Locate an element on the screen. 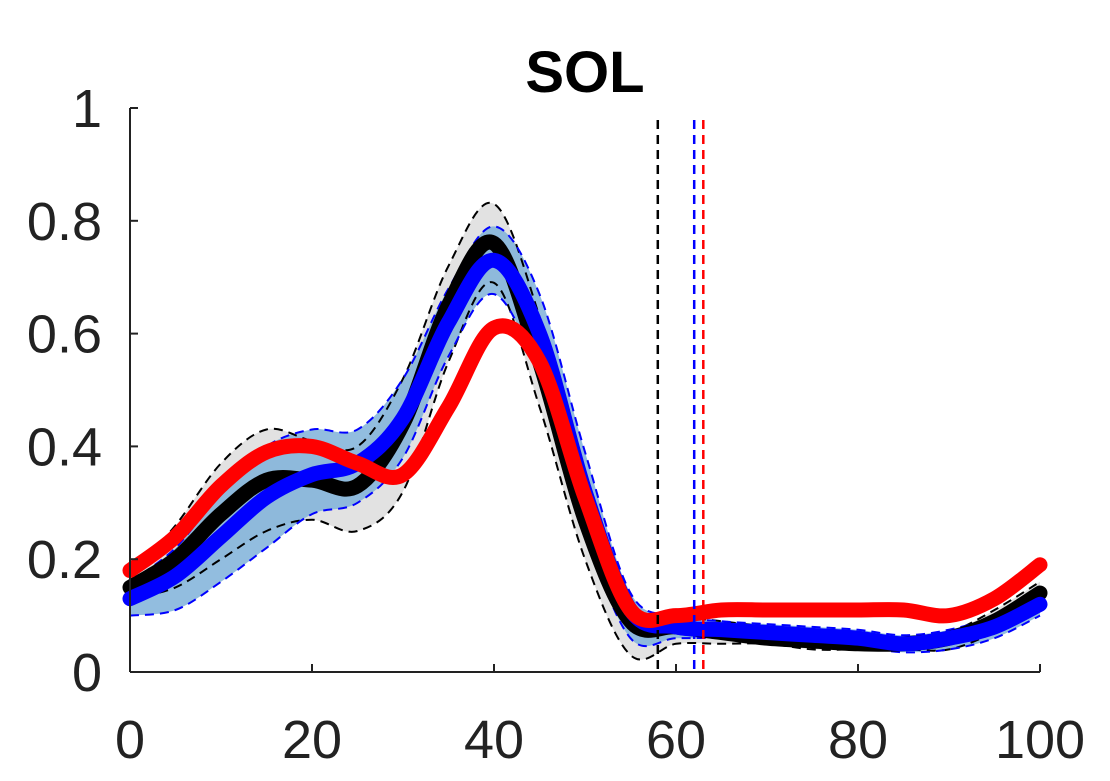 This screenshot has height=781, width=1110. x-tick-label: 40 is located at coordinates (494, 740).